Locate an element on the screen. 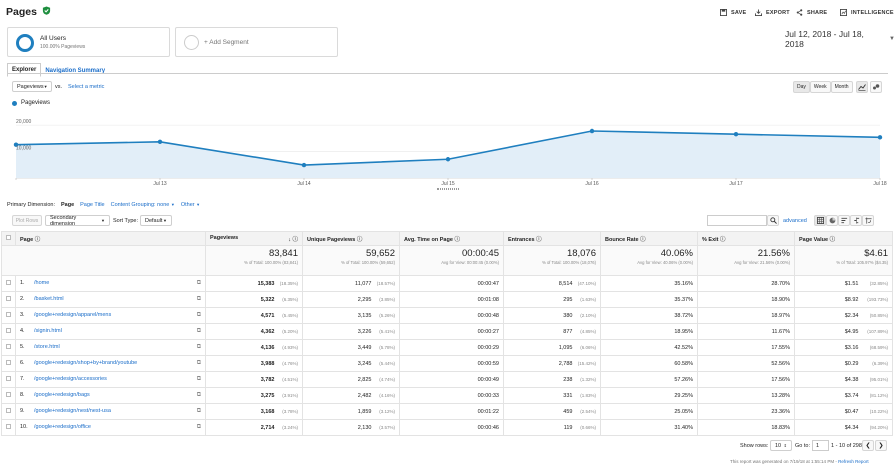 The image size is (895, 471). add-segment-button: + Add Segment is located at coordinates (256, 42).